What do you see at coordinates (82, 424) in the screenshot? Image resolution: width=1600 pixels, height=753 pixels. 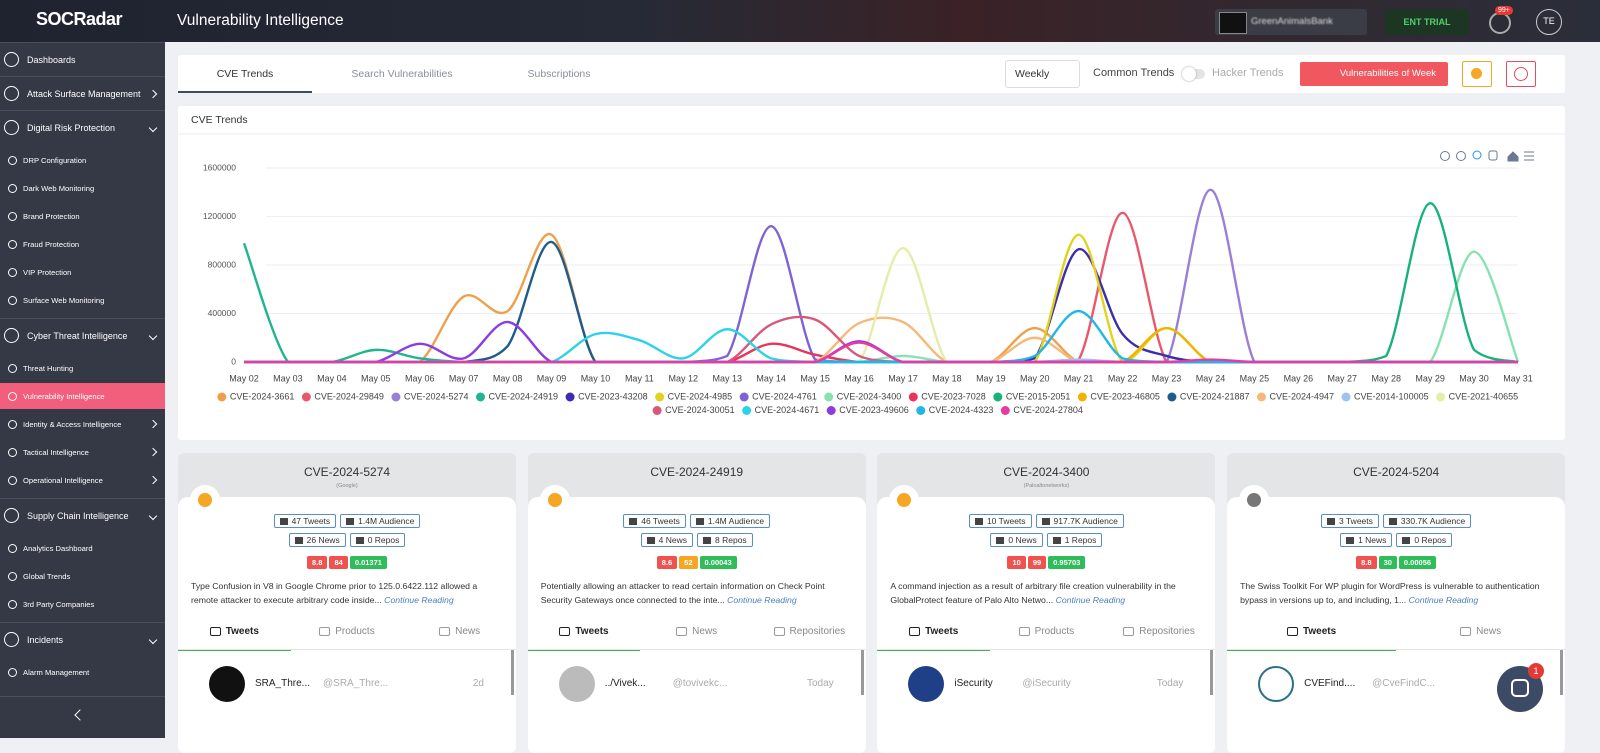 I see `sidebar-item: Identity & Access Intelligence` at bounding box center [82, 424].